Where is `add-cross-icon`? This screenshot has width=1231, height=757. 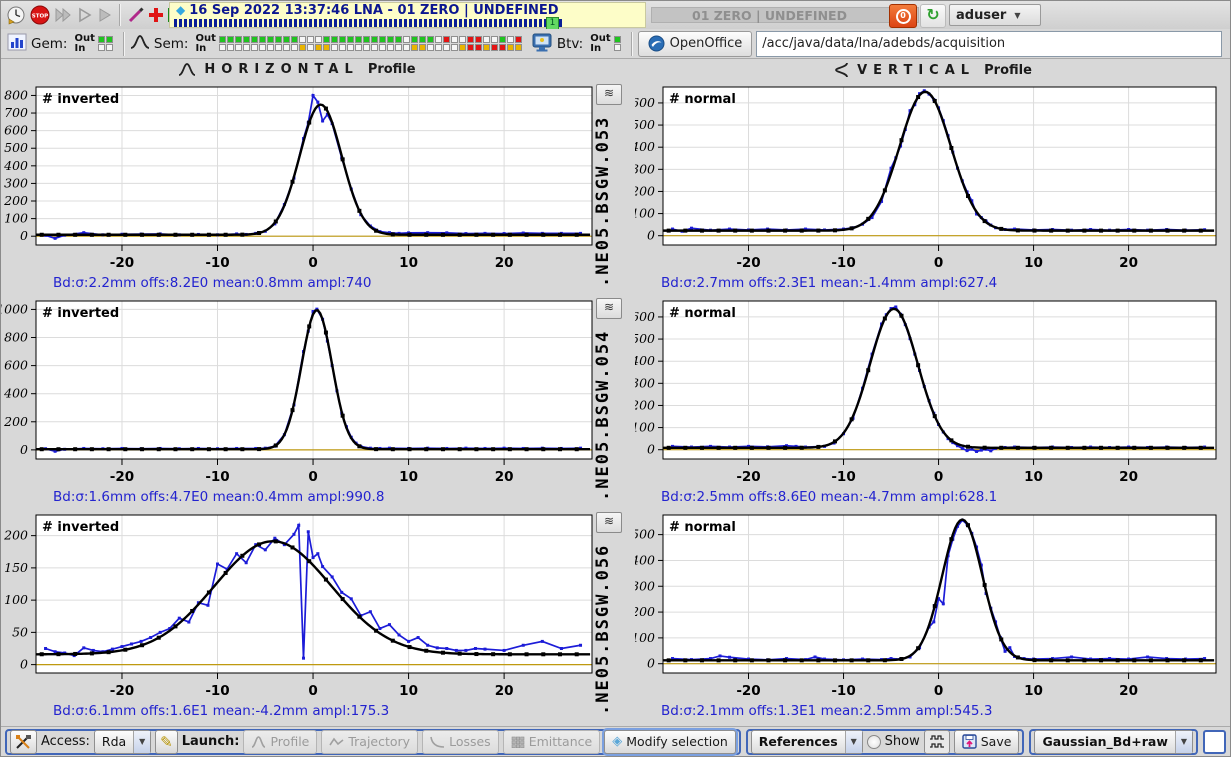
add-cross-icon is located at coordinates (156, 15).